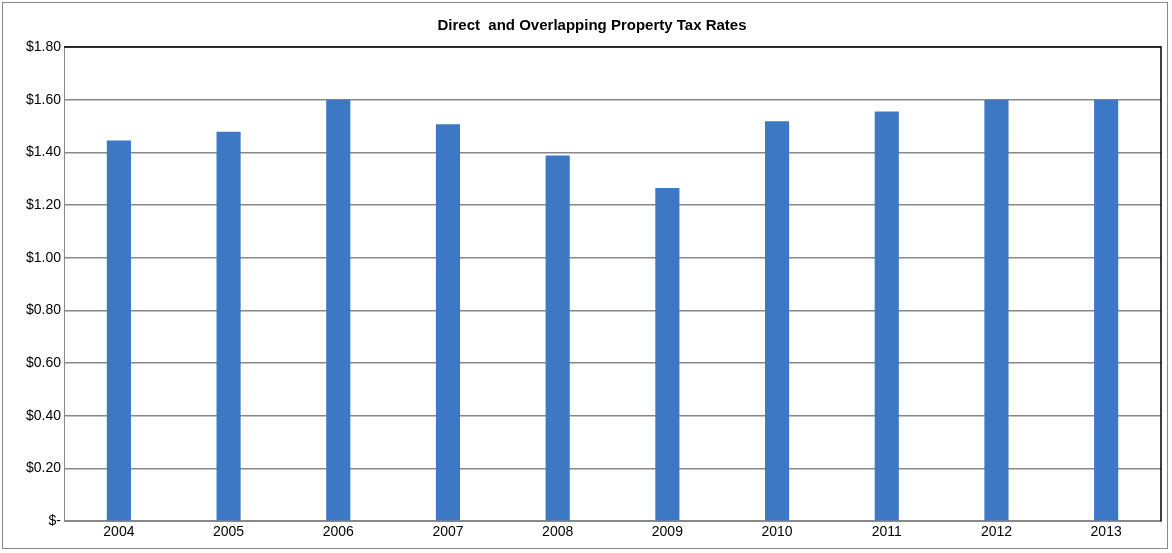  I want to click on x-tick-label: 2007, so click(448, 531).